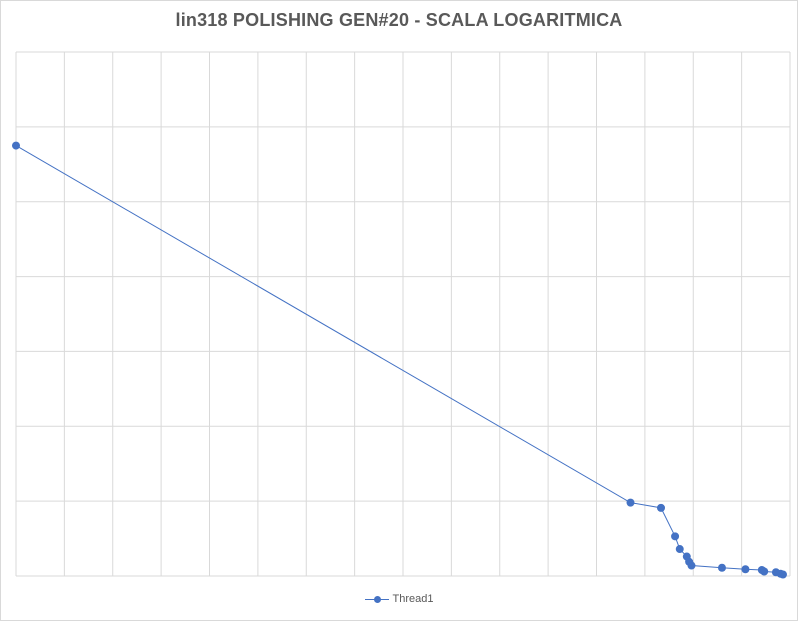  I want to click on legend-label-thread1: Thread1, so click(413, 599).